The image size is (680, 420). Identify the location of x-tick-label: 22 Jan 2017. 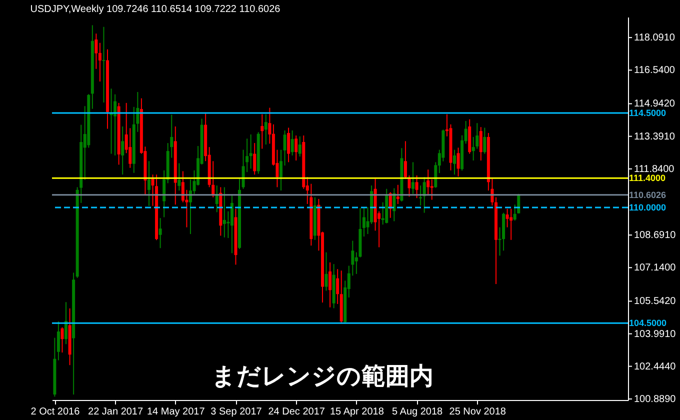
(116, 412).